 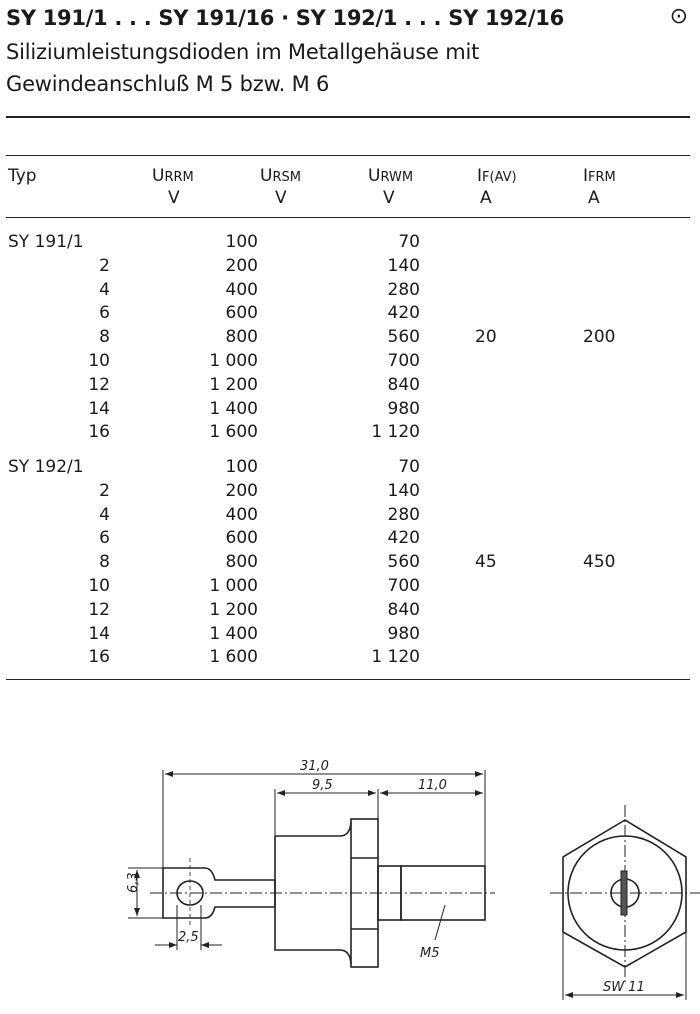 I want to click on pin, so click(x=624, y=893).